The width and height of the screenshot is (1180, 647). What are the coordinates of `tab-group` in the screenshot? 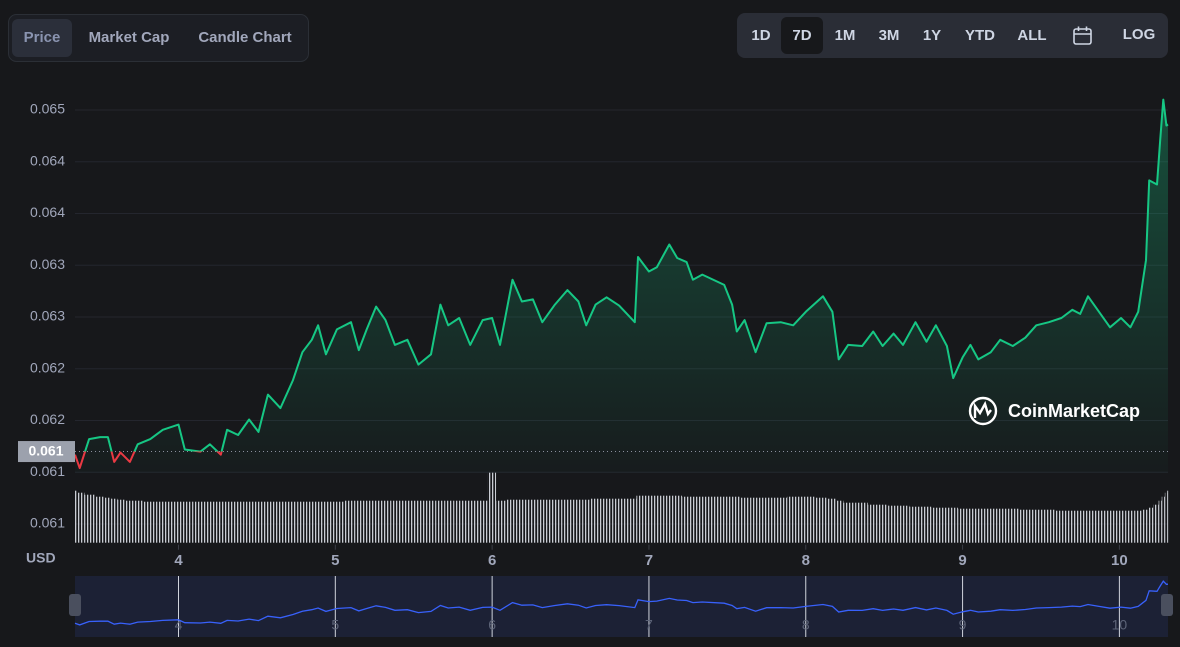 It's located at (158, 38).